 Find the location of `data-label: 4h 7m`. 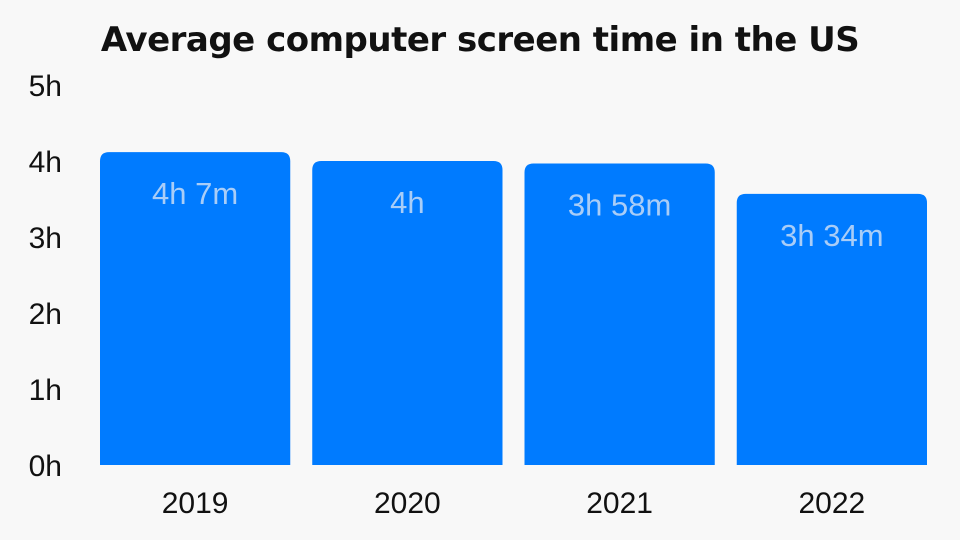

data-label: 4h 7m is located at coordinates (195, 193).